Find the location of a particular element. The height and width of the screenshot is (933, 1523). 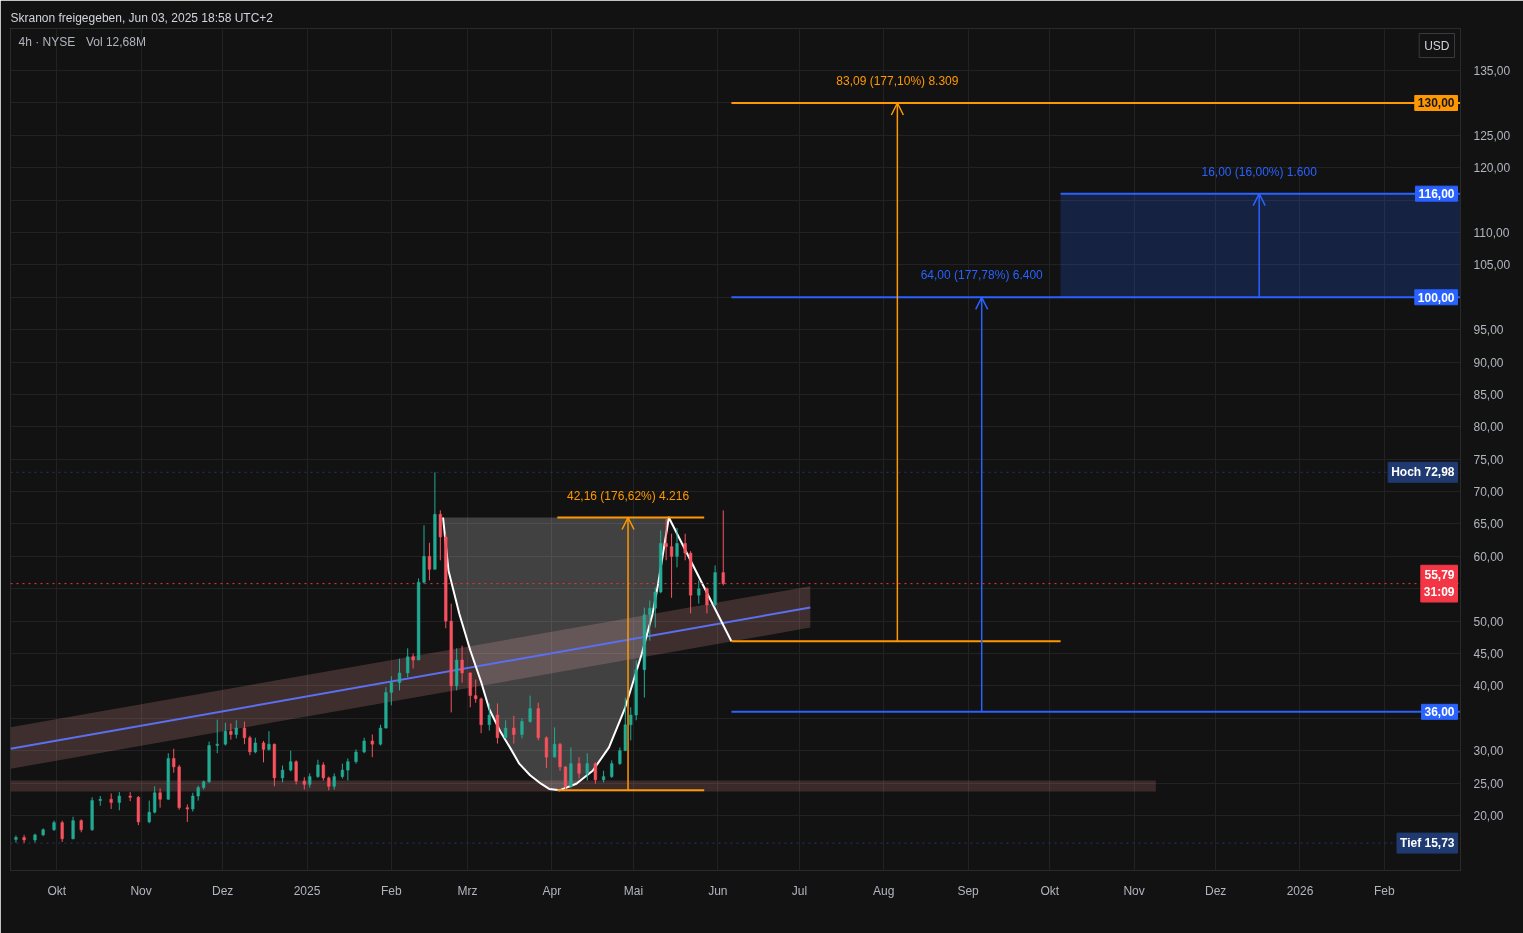

x-tick-label: Sep is located at coordinates (968, 890).